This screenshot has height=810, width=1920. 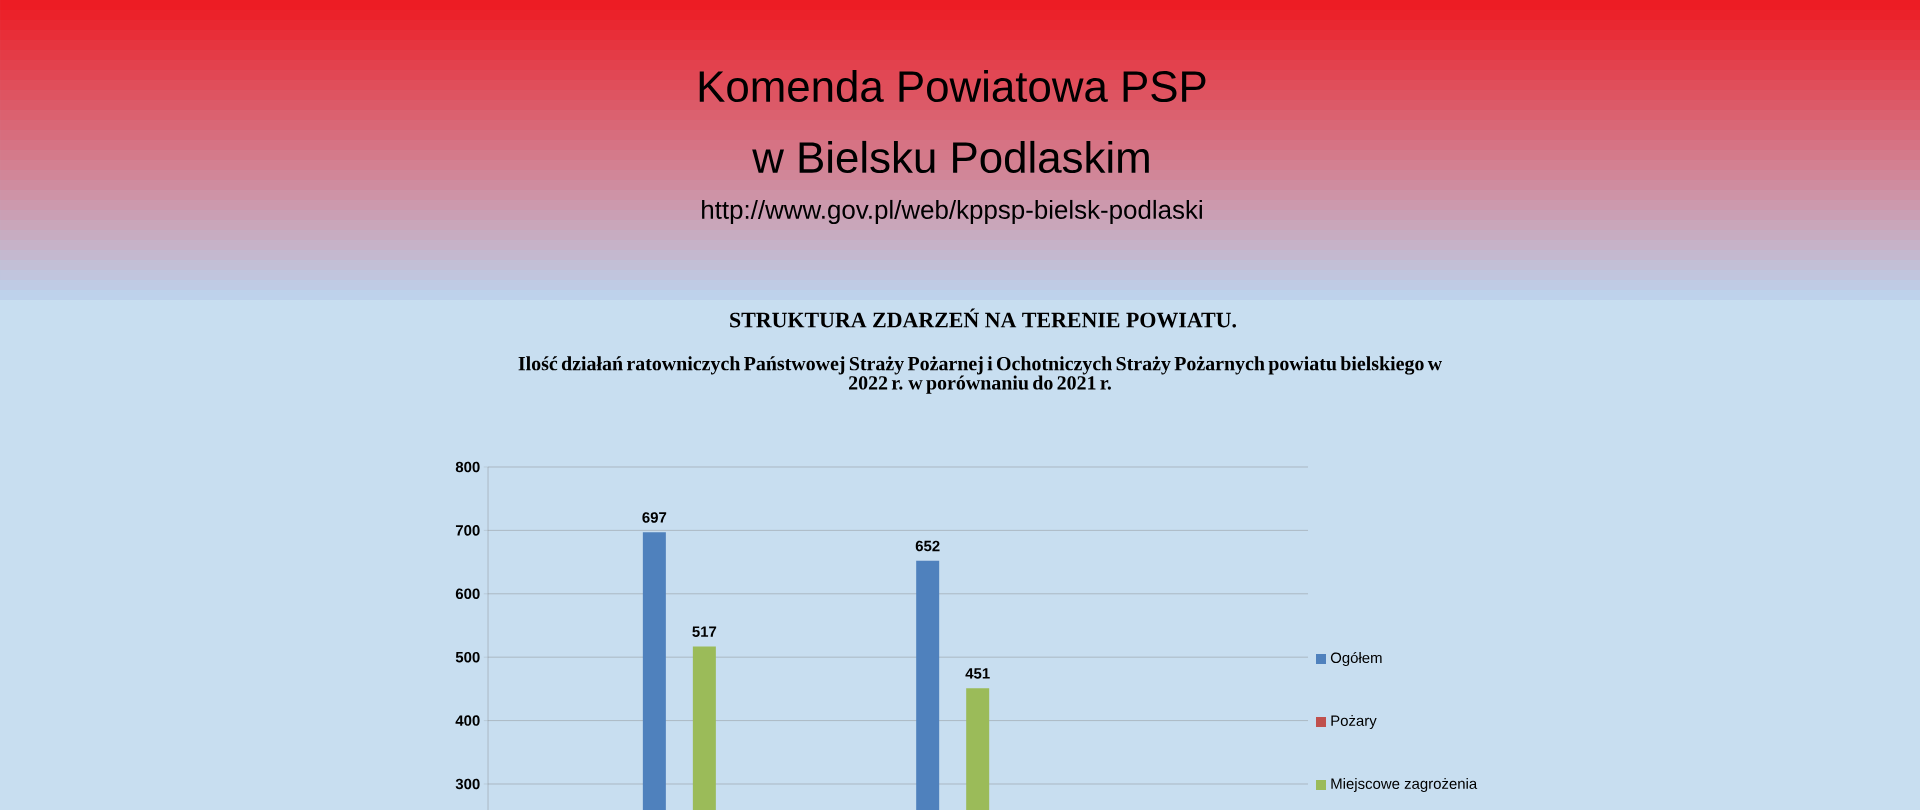 I want to click on y-tick-label: 800, so click(x=467, y=467).